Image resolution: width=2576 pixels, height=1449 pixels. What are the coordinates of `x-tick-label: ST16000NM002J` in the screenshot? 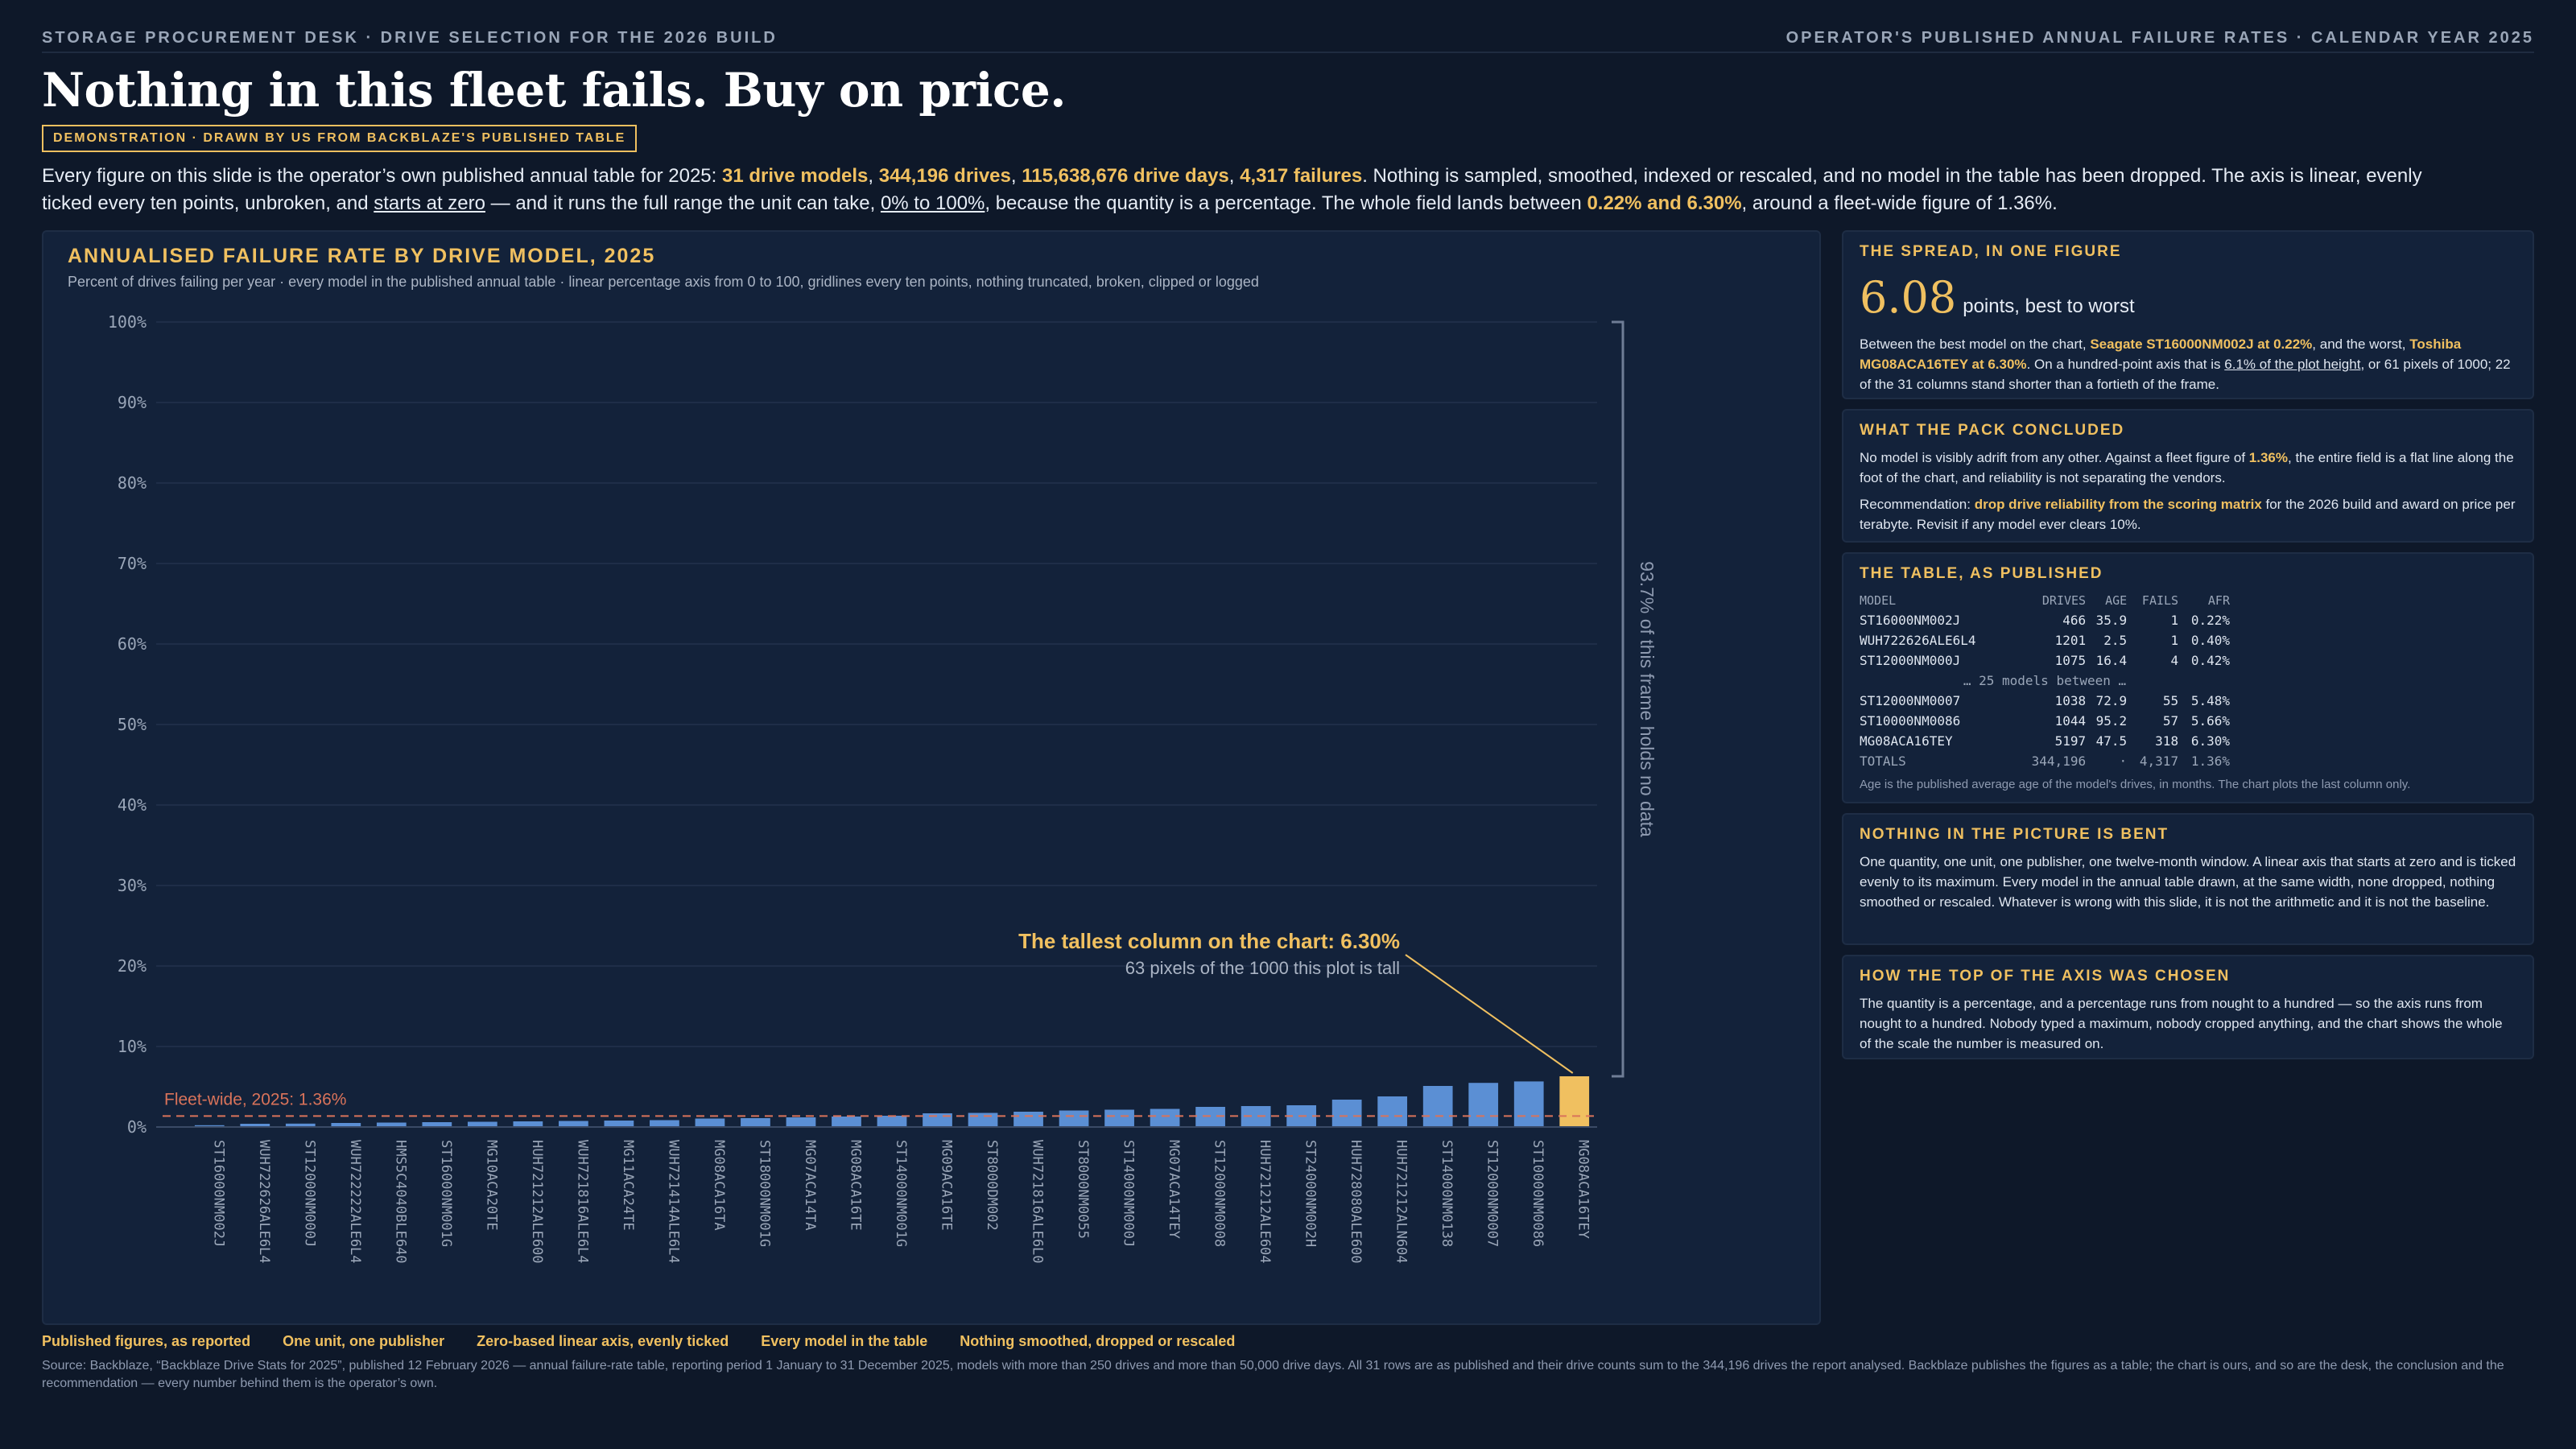 It's located at (218, 1193).